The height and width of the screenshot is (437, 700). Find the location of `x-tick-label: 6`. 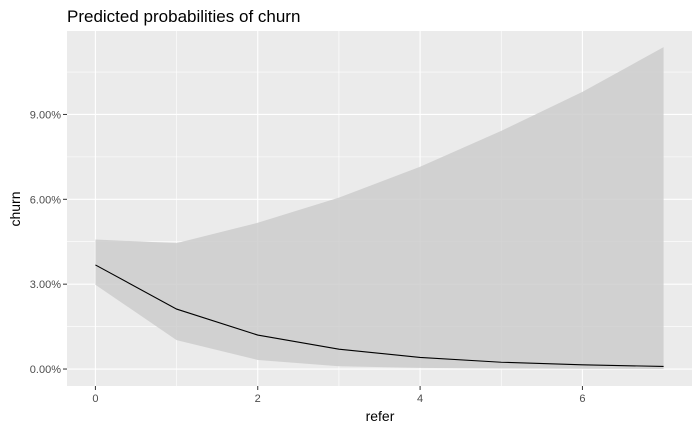

x-tick-label: 6 is located at coordinates (582, 399).